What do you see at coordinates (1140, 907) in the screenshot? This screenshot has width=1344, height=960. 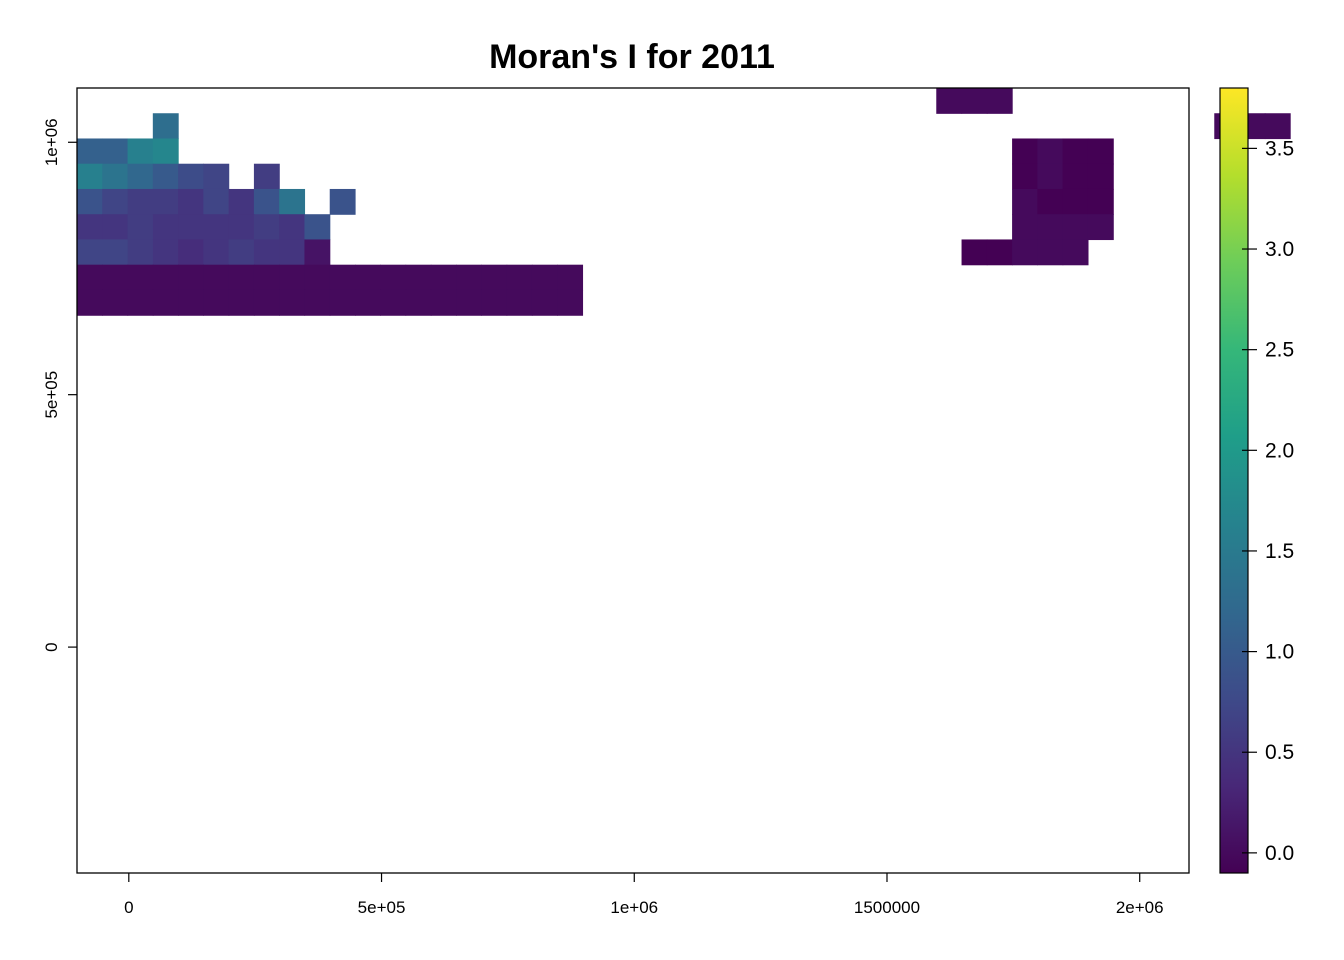 I see `x-tick-label: 2e+06` at bounding box center [1140, 907].